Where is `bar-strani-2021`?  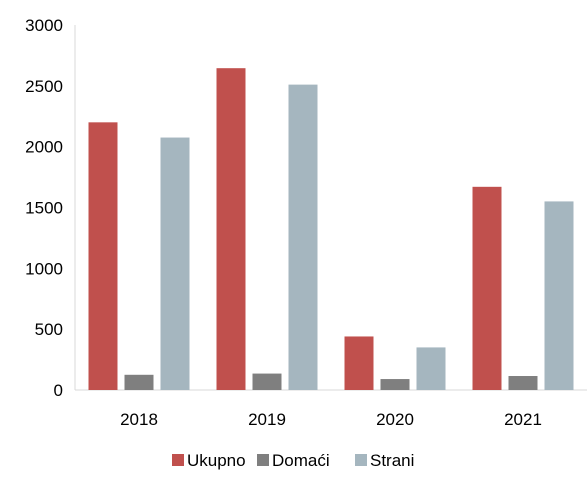 bar-strani-2021 is located at coordinates (559, 295).